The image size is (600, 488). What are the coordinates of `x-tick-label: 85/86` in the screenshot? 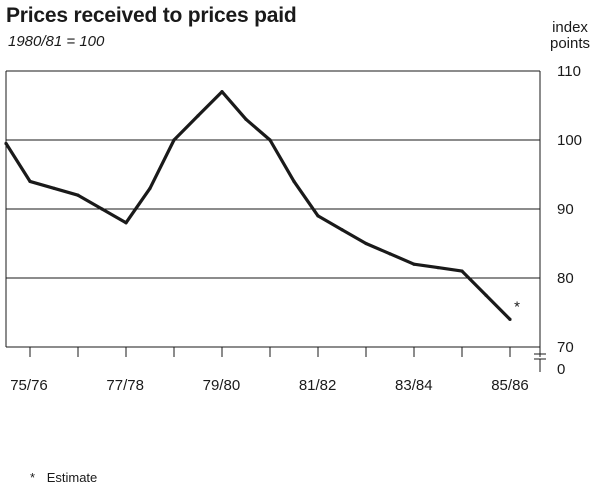 It's located at (510, 385).